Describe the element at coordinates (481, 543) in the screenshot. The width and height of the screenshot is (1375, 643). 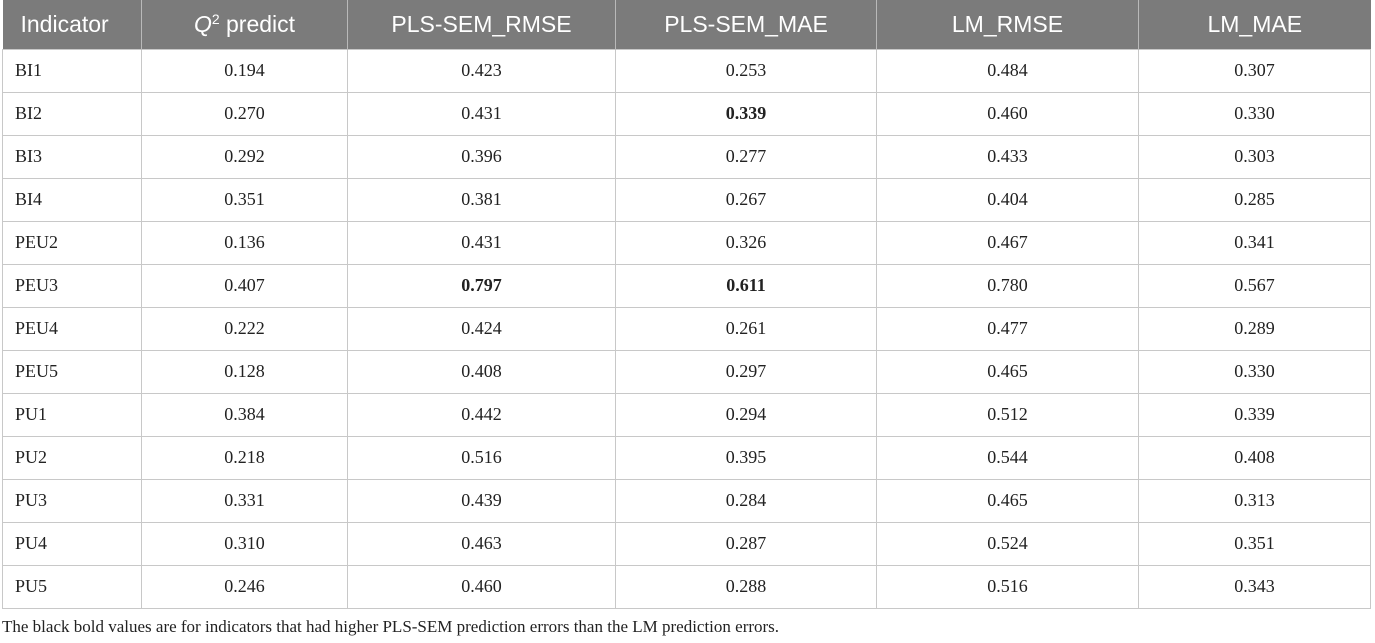
I see `value-cell: 0.463` at that location.